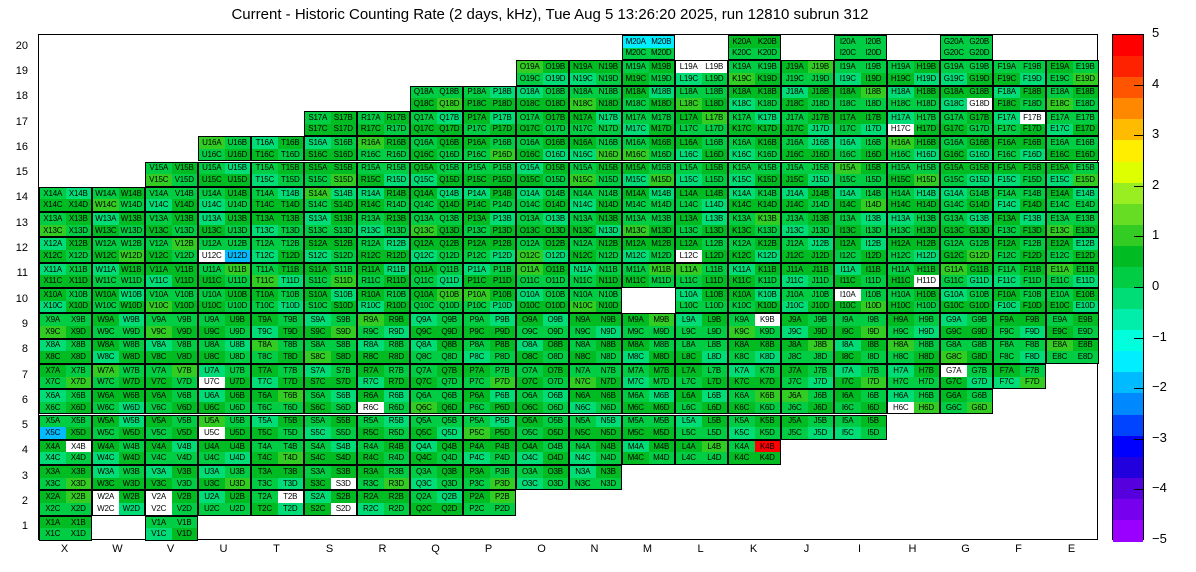 This screenshot has height=572, width=1196. I want to click on module-H14: H14A H14B H14C H14D, so click(913, 199).